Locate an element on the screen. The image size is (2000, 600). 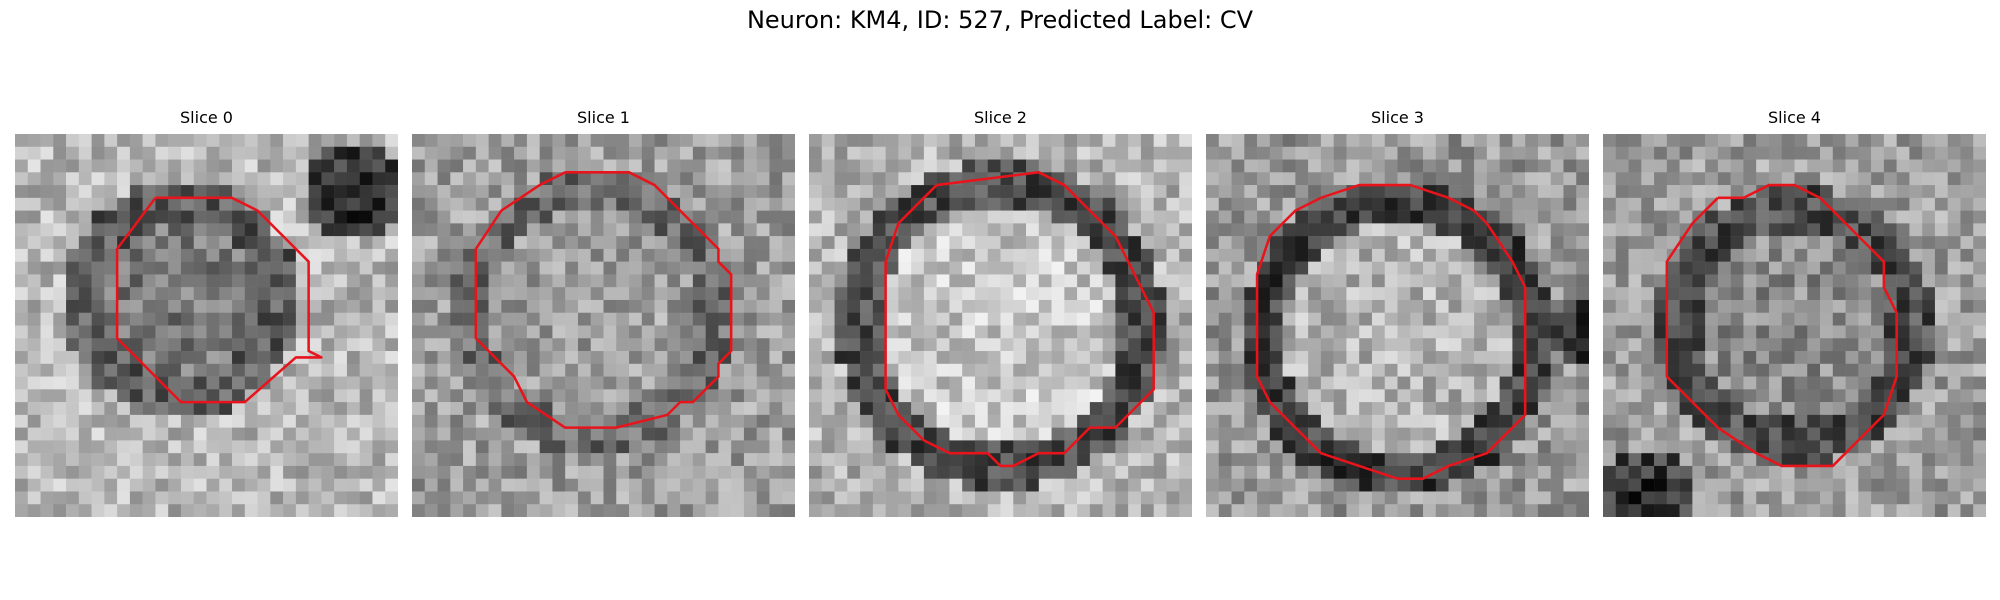
slice-title-4: Slice 4 is located at coordinates (1794, 117).